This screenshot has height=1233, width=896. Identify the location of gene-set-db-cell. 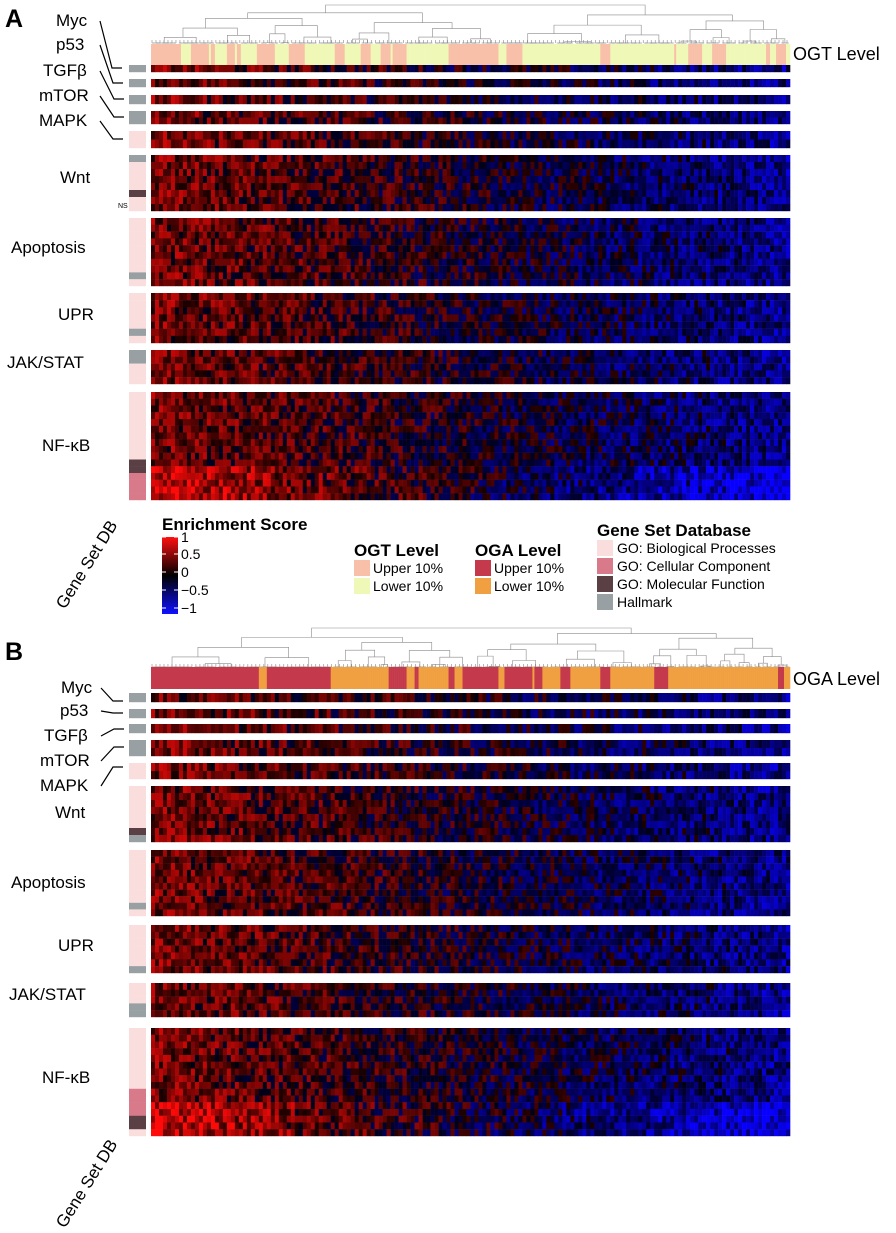
(137, 276).